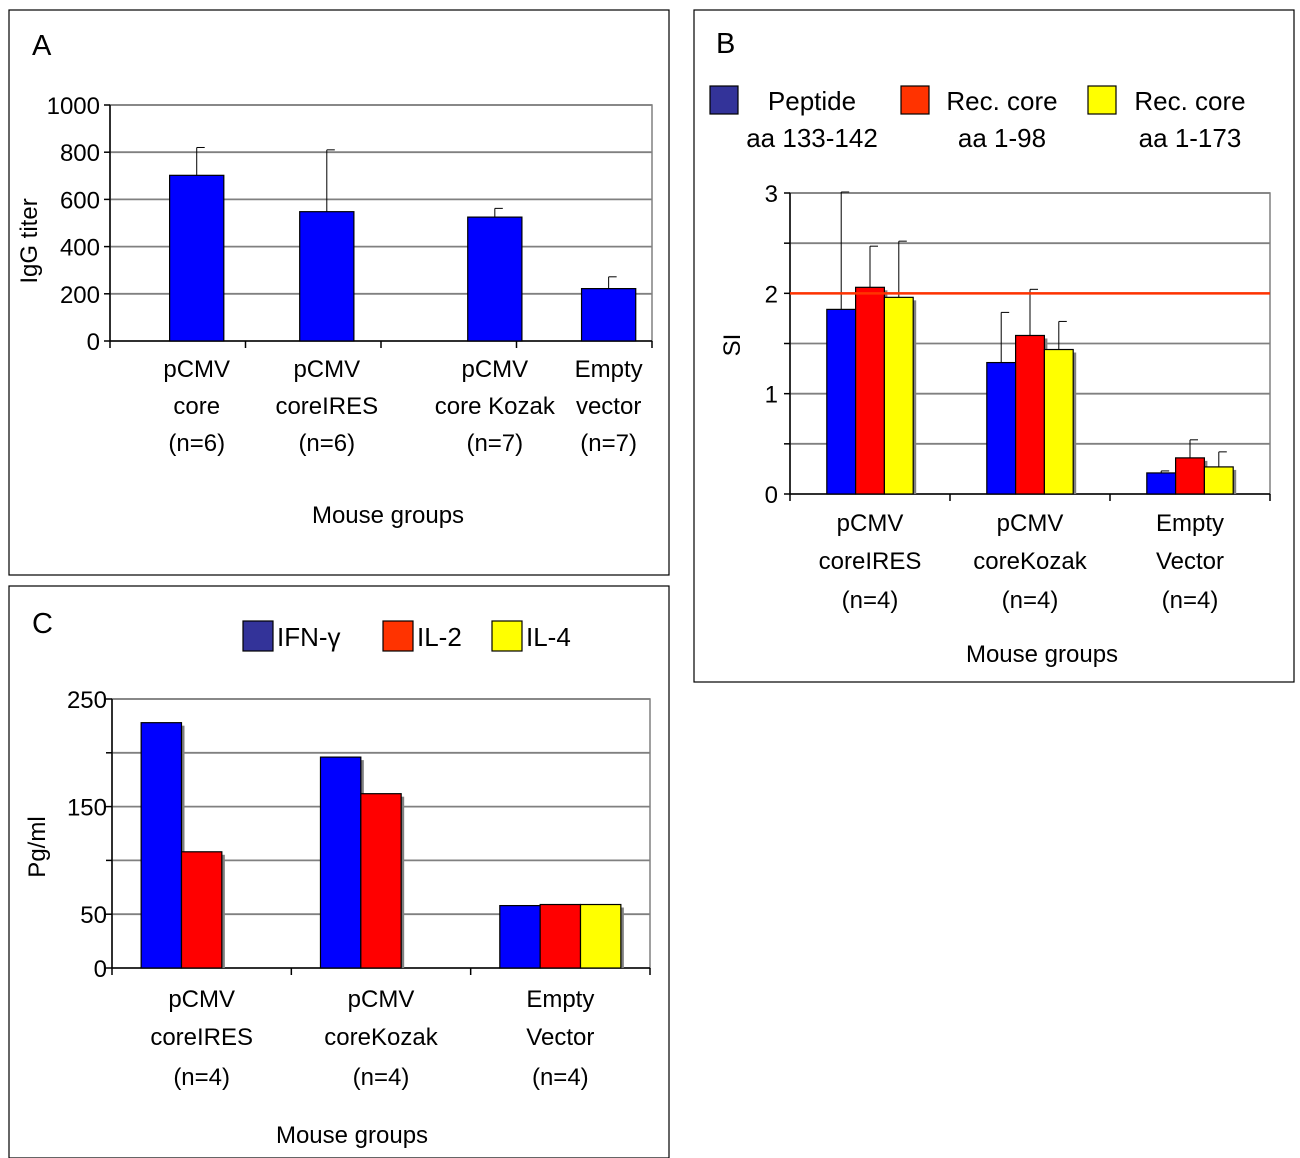  Describe the element at coordinates (196, 406) in the screenshot. I see `category-label: core` at that location.